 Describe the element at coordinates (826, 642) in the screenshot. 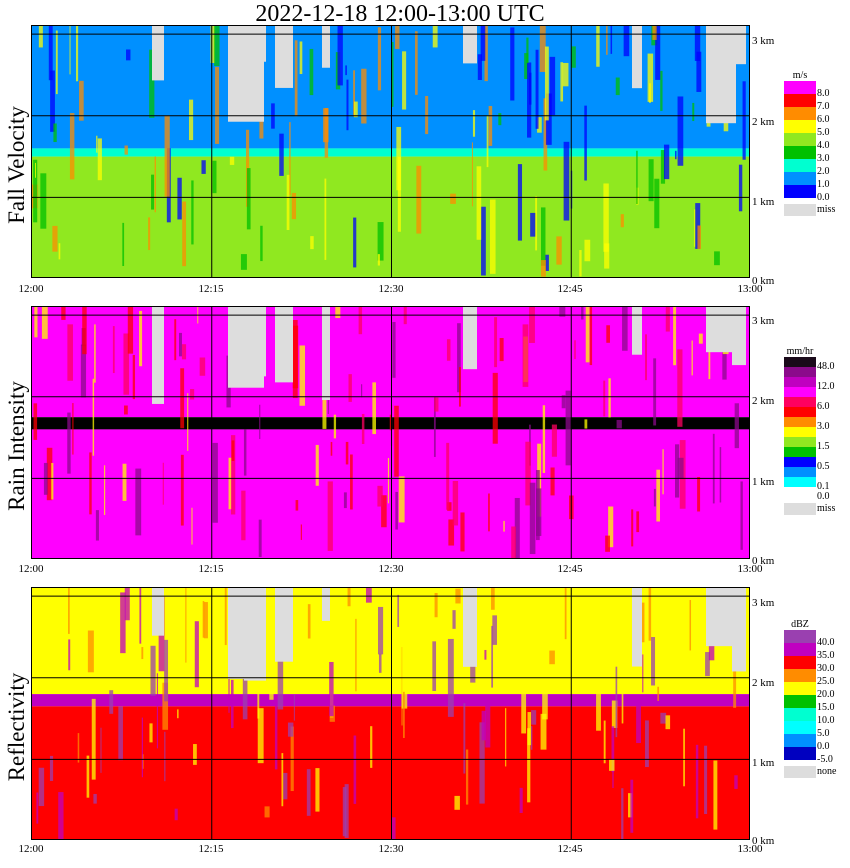

I see `legend-label: 40.0` at that location.